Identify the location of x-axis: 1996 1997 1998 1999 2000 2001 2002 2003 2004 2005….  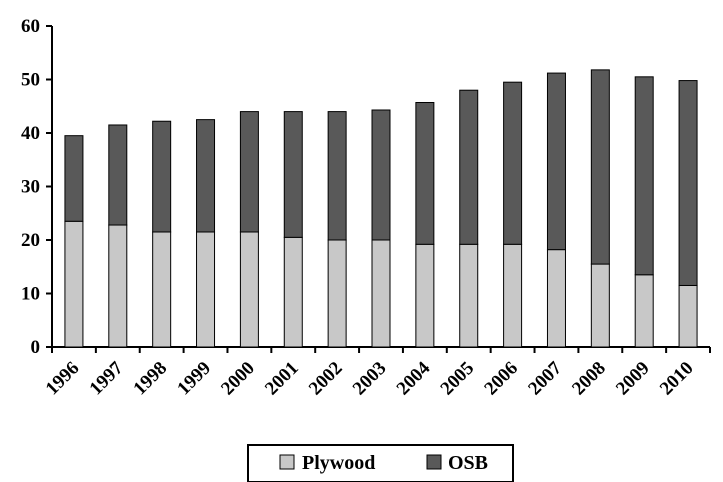
(376, 373).